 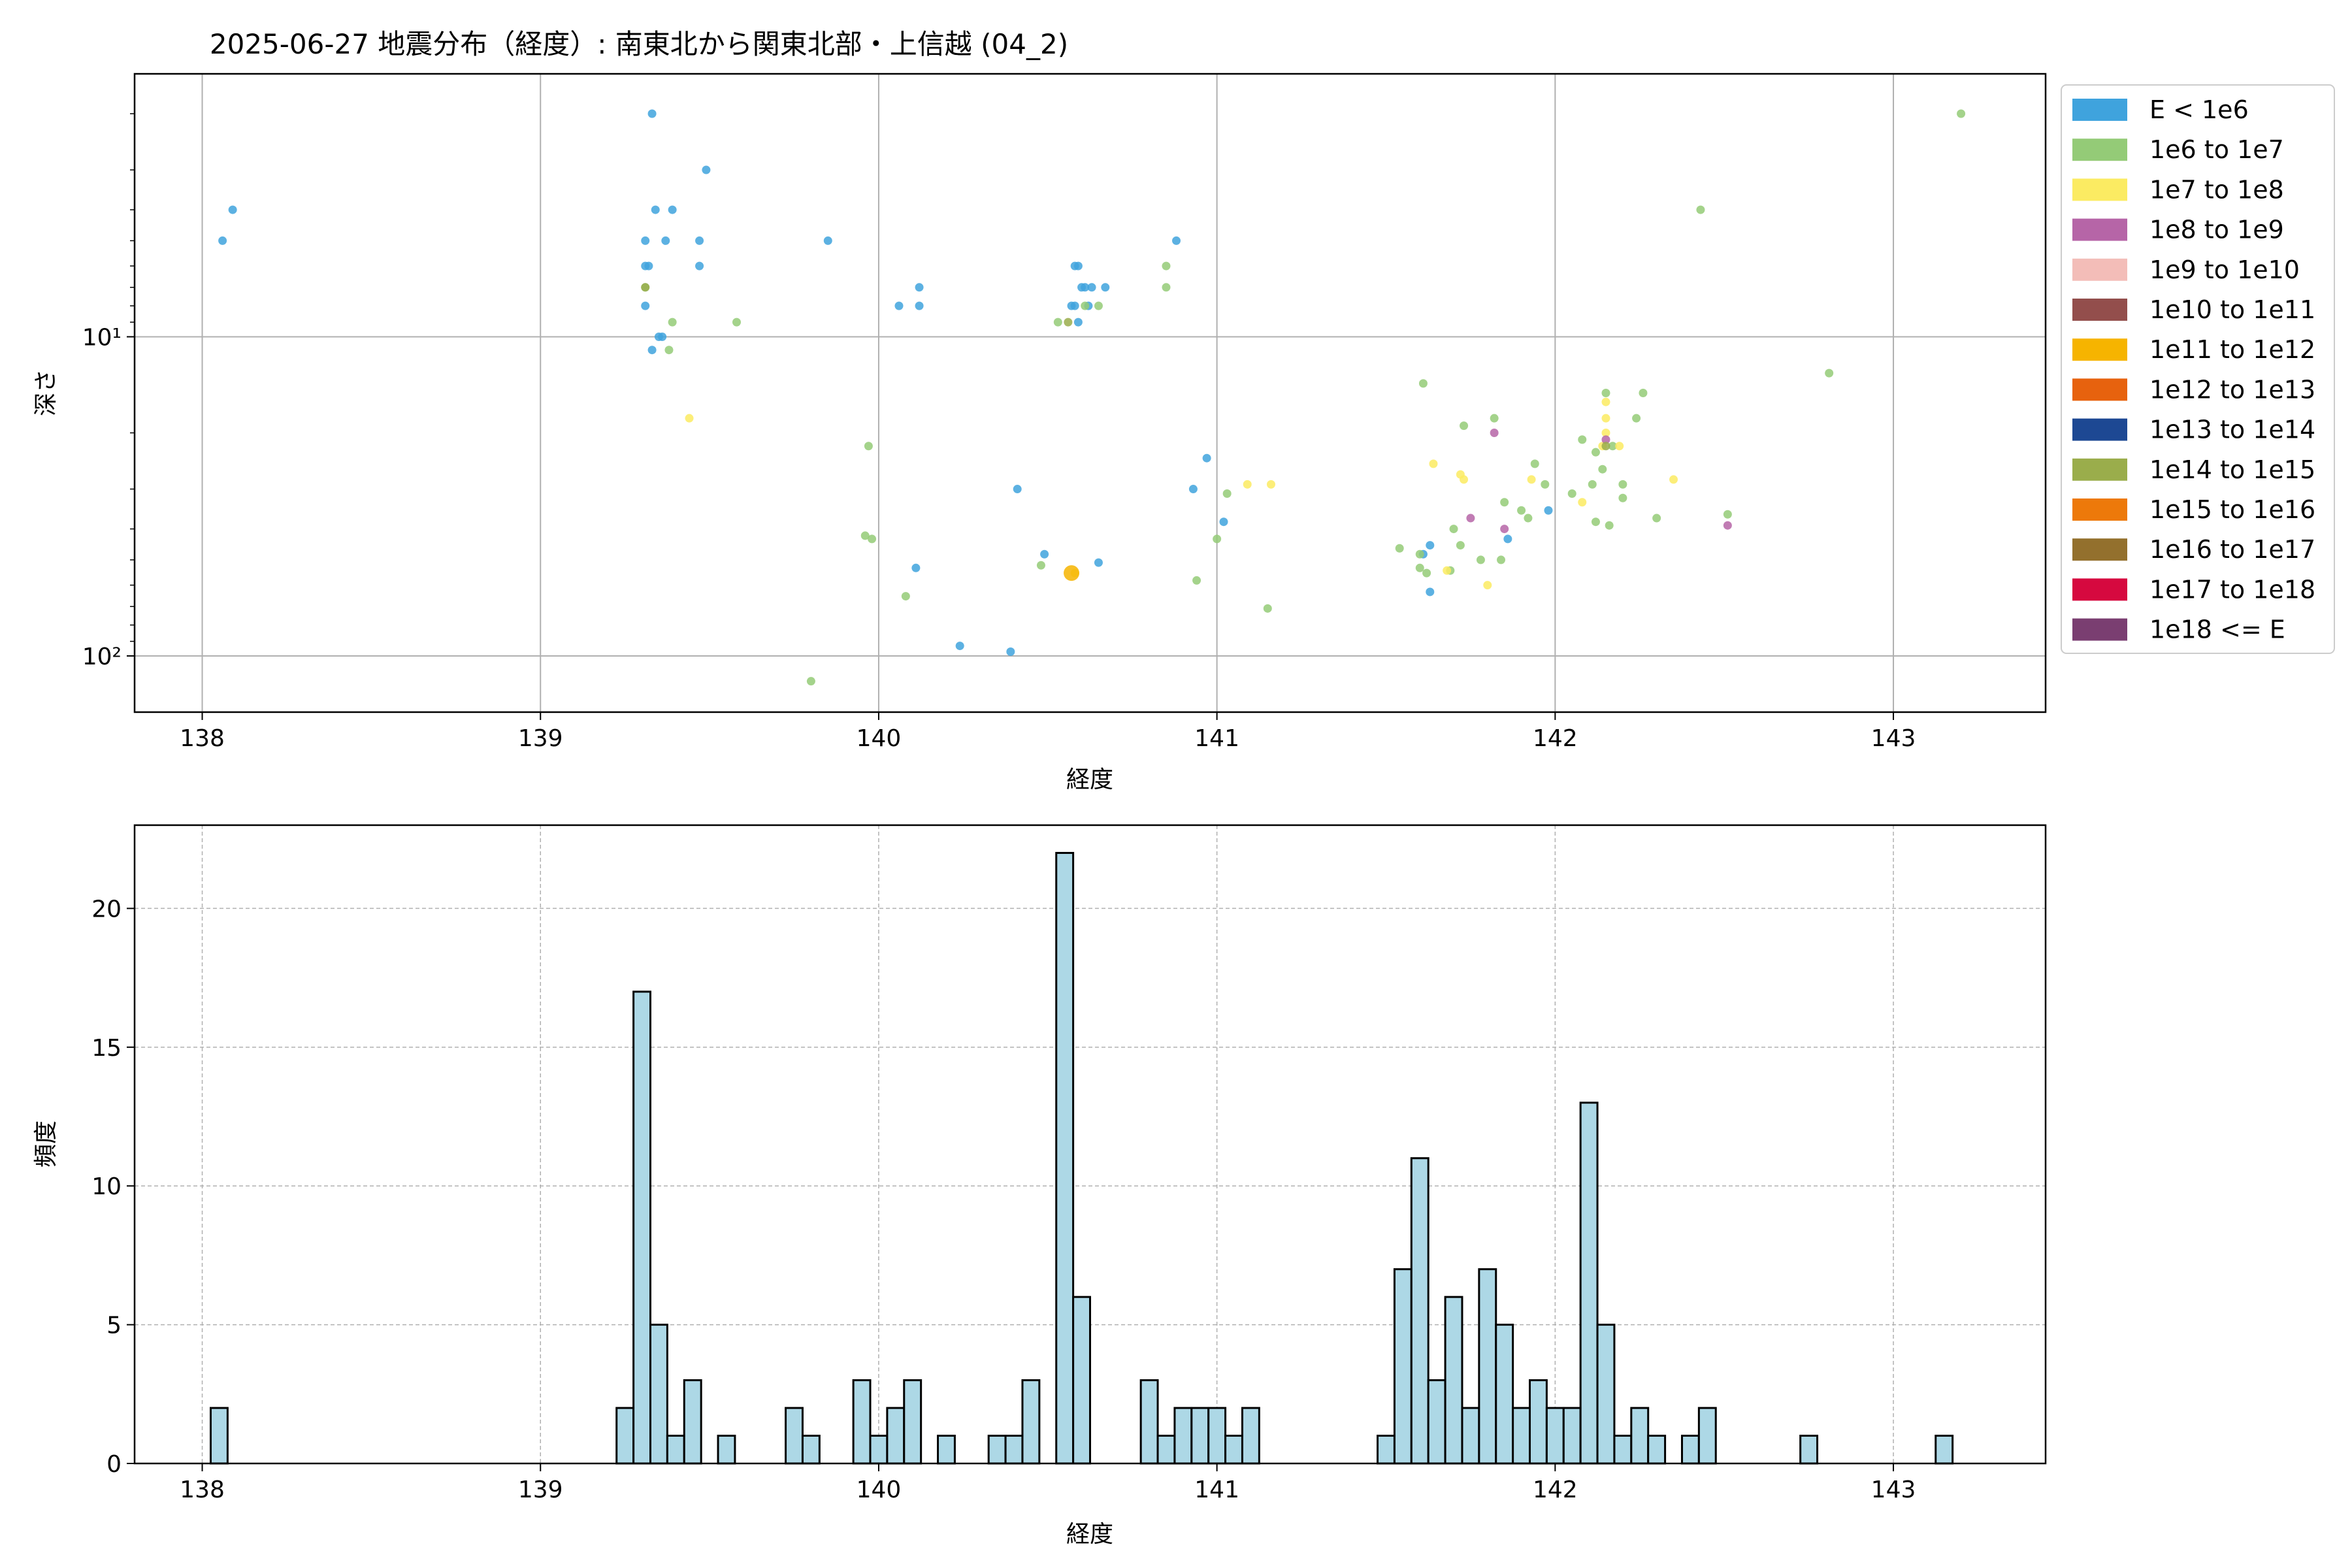 What do you see at coordinates (2232, 589) in the screenshot?
I see `legend-label: 1e17 to 1e18` at bounding box center [2232, 589].